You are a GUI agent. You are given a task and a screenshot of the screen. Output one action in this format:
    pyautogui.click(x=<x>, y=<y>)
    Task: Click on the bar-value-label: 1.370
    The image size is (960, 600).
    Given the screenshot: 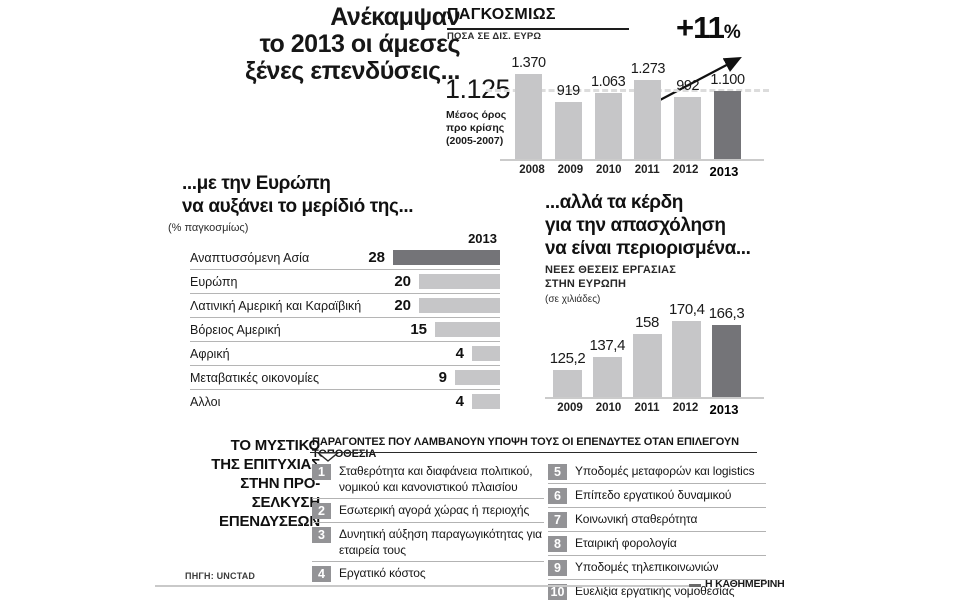 What is the action you would take?
    pyautogui.click(x=528, y=63)
    